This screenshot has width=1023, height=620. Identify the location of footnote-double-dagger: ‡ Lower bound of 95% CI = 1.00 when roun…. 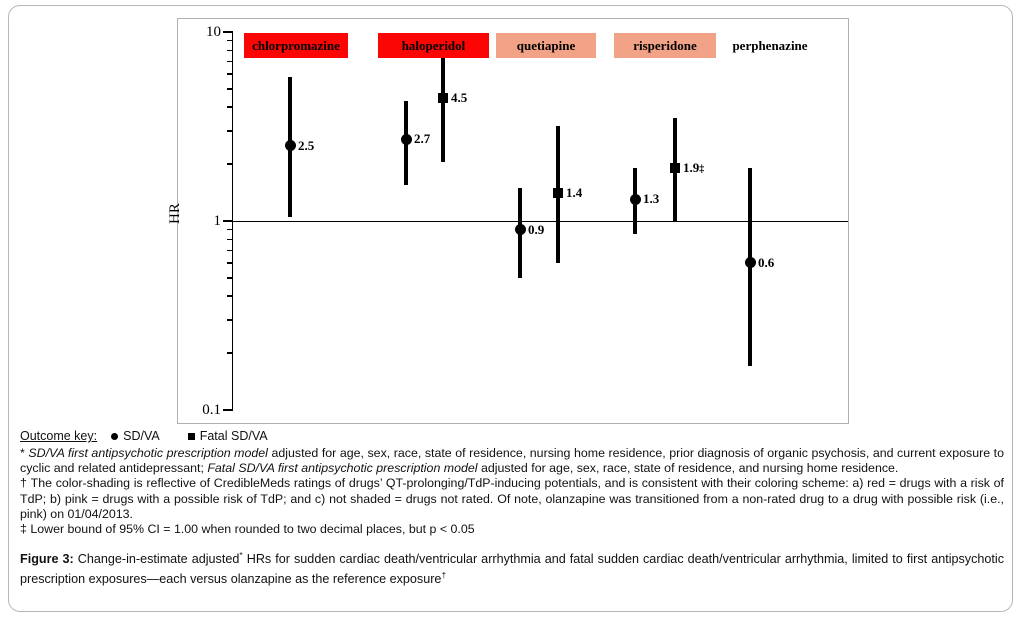
(247, 529).